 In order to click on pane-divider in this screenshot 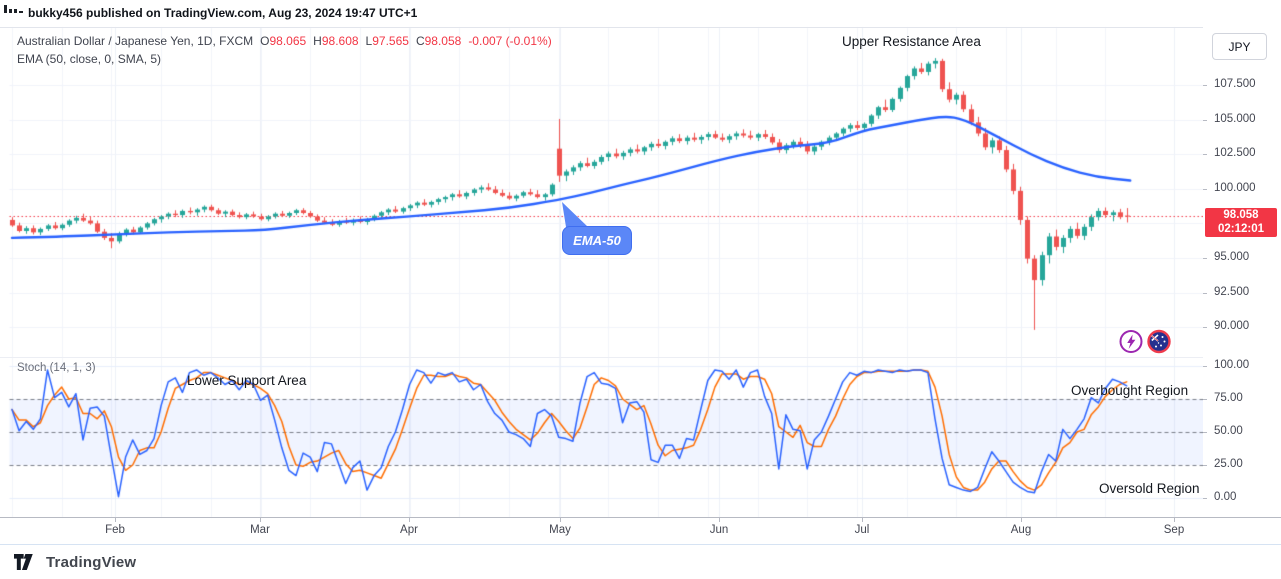, I will do `click(601, 357)`.